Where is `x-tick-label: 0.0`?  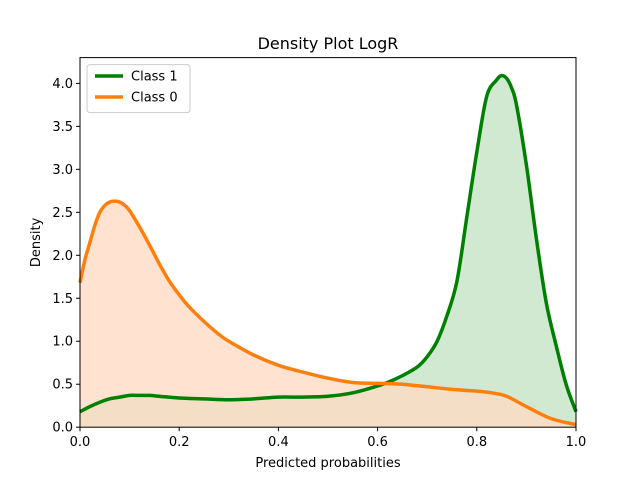 x-tick-label: 0.0 is located at coordinates (80, 442).